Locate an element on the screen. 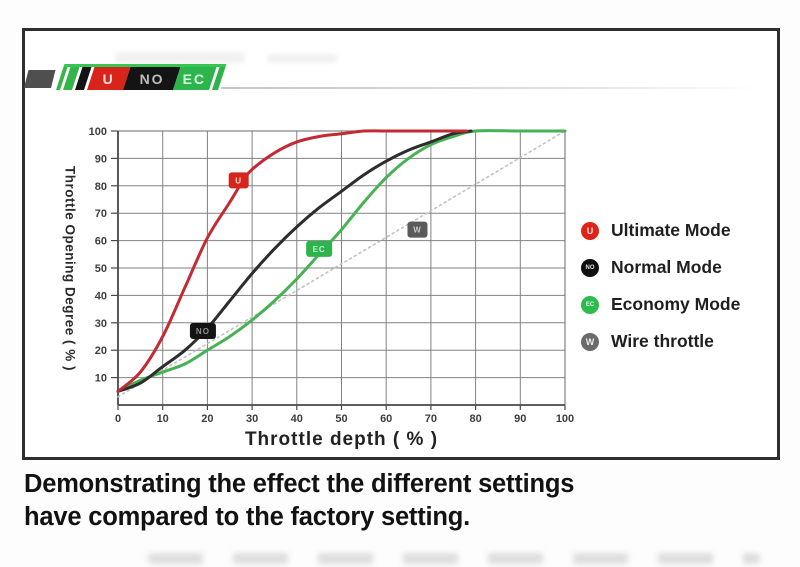 The width and height of the screenshot is (800, 567). y-tick-label: 10 is located at coordinates (101, 379).